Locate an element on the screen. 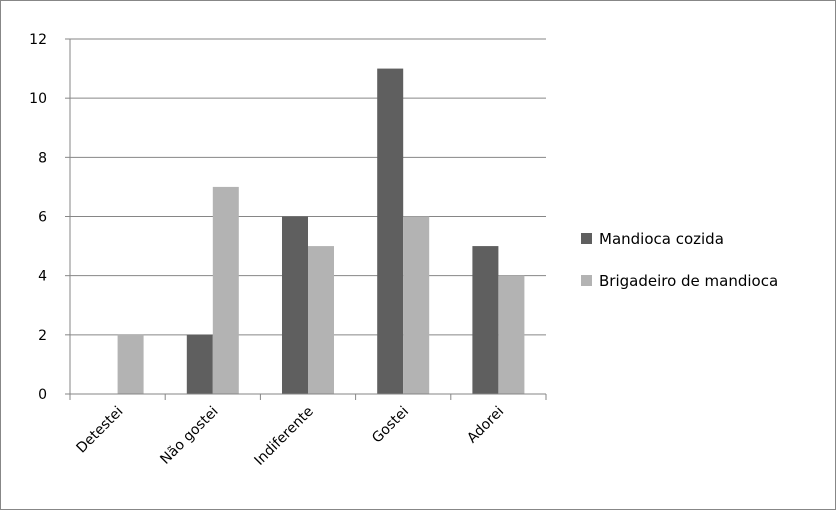 The image size is (837, 511). x-category-label: Adorei is located at coordinates (485, 425).